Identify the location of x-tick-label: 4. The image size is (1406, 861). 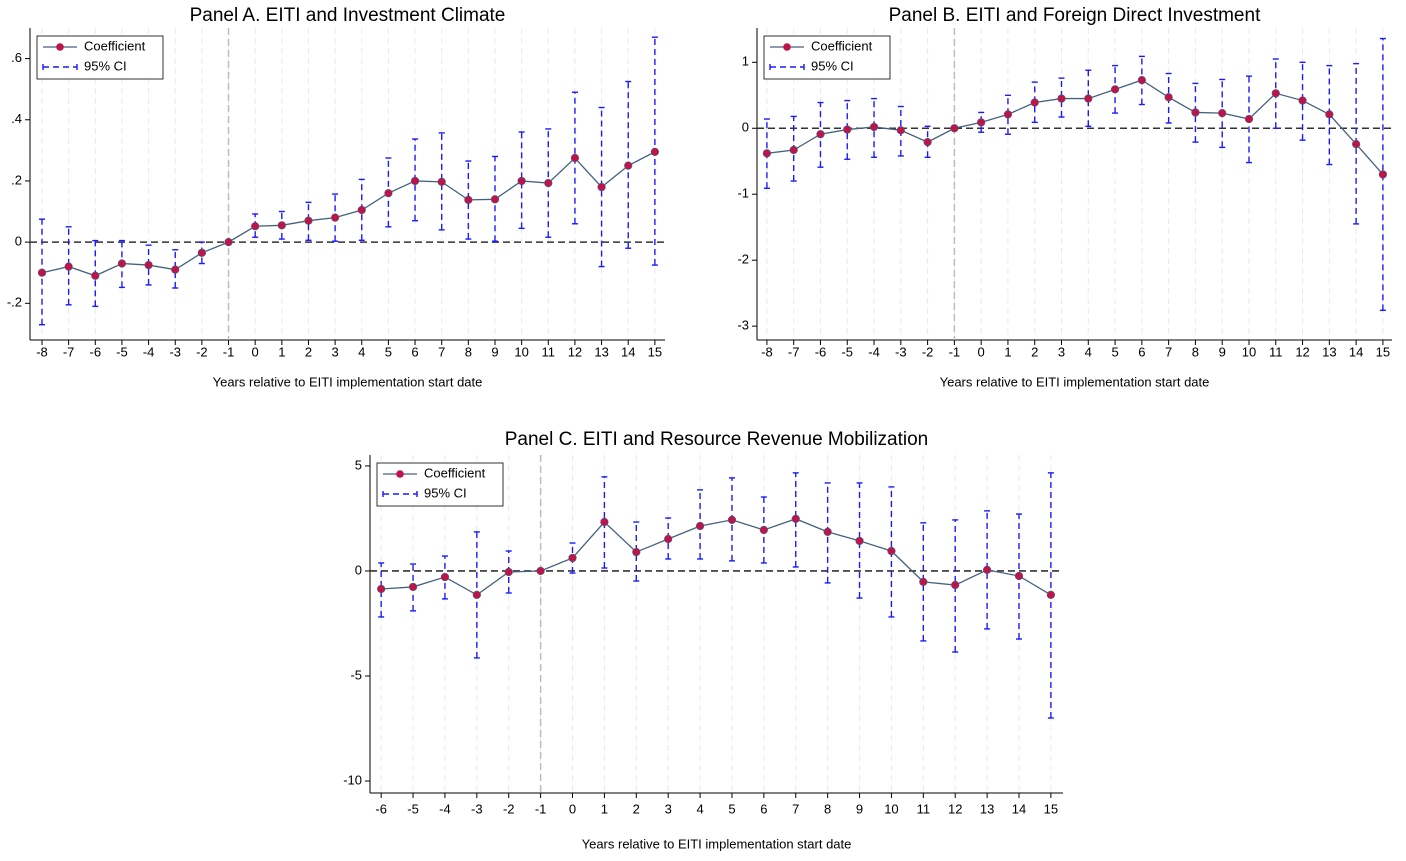
(699, 808).